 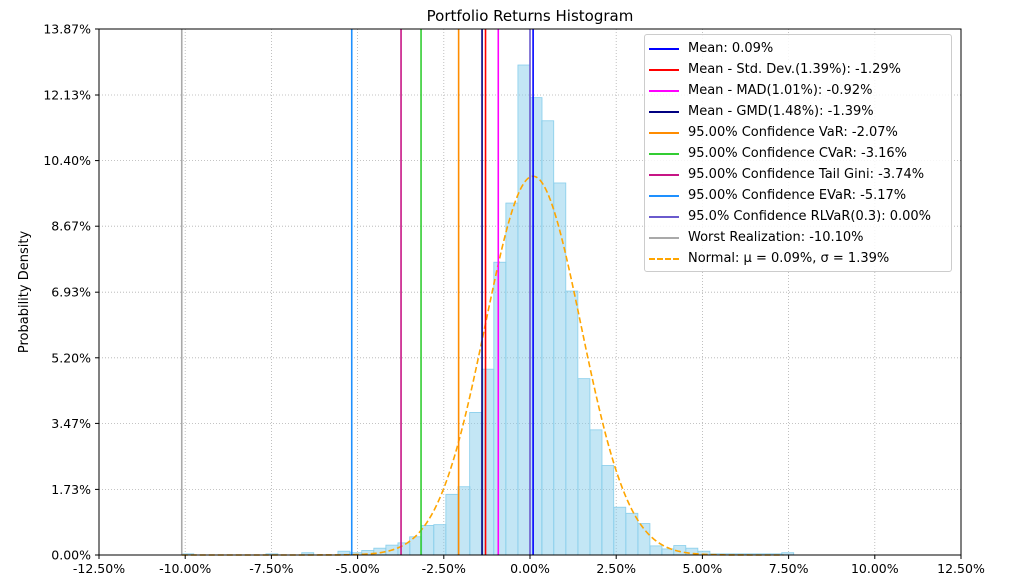 I want to click on y-tick-label: 6.93%, so click(x=71, y=292).